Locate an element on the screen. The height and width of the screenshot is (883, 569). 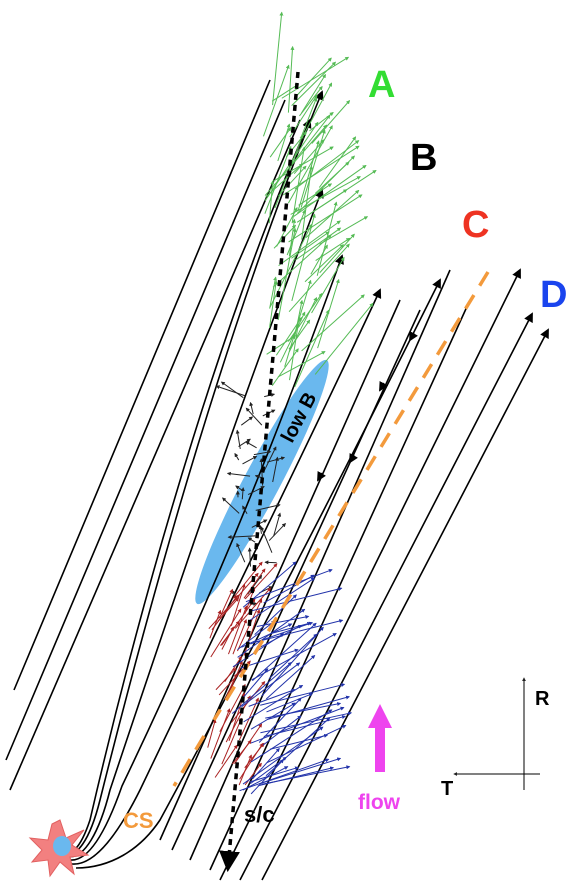
axis-label-r: R is located at coordinates (542, 699).